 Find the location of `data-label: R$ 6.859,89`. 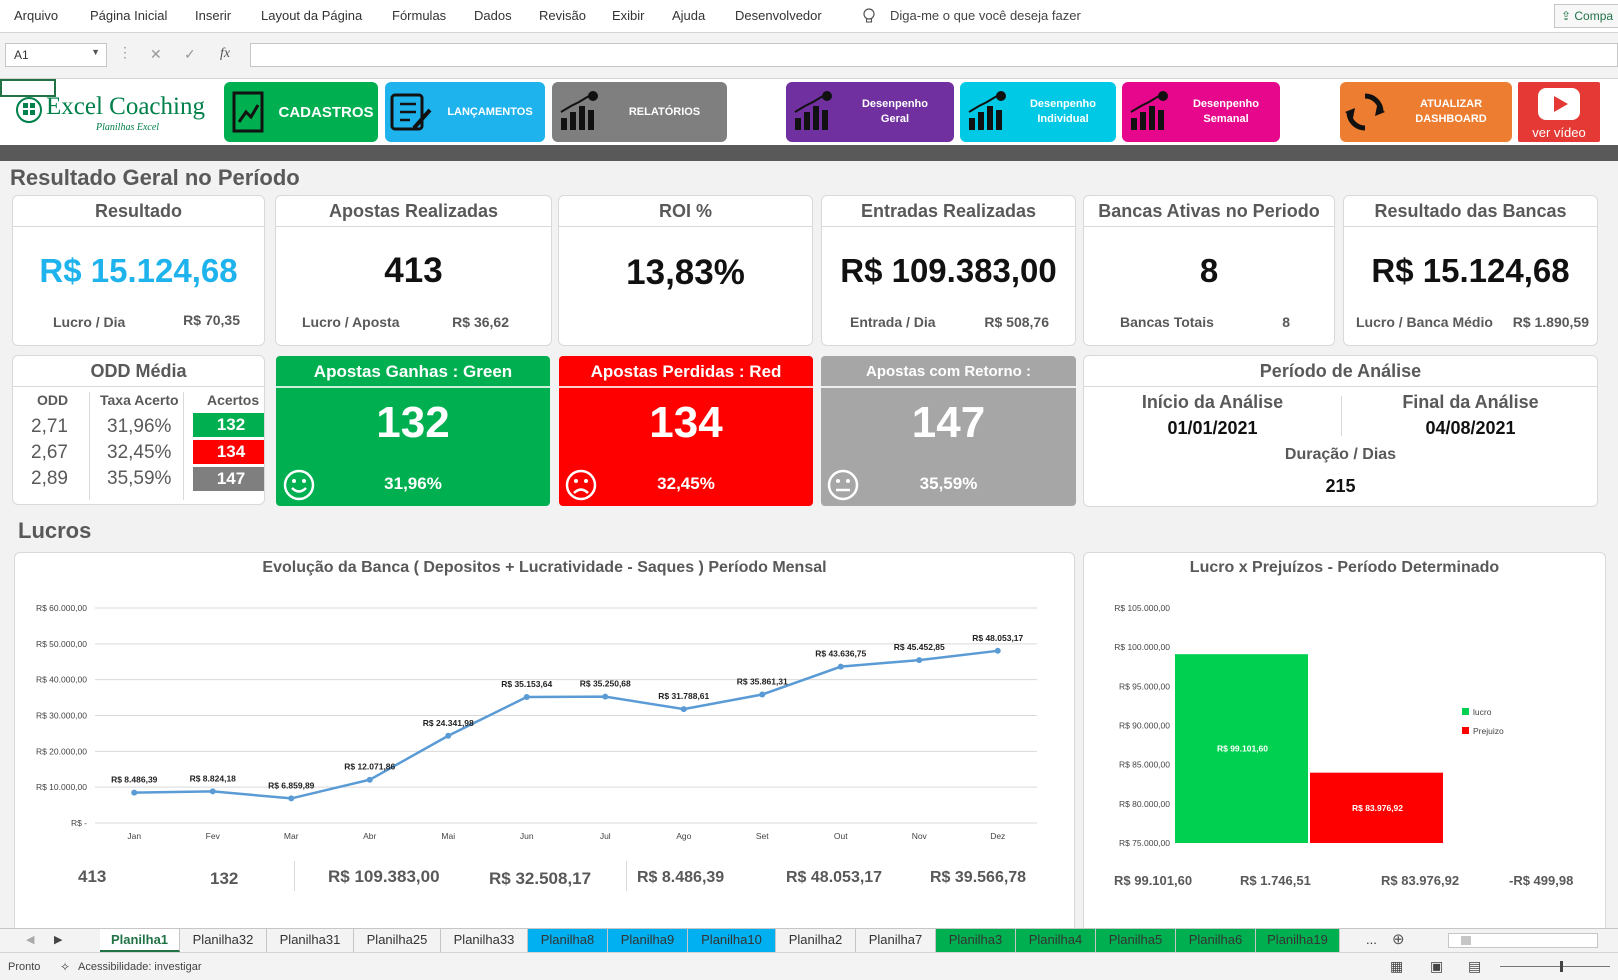

data-label: R$ 6.859,89 is located at coordinates (291, 785).